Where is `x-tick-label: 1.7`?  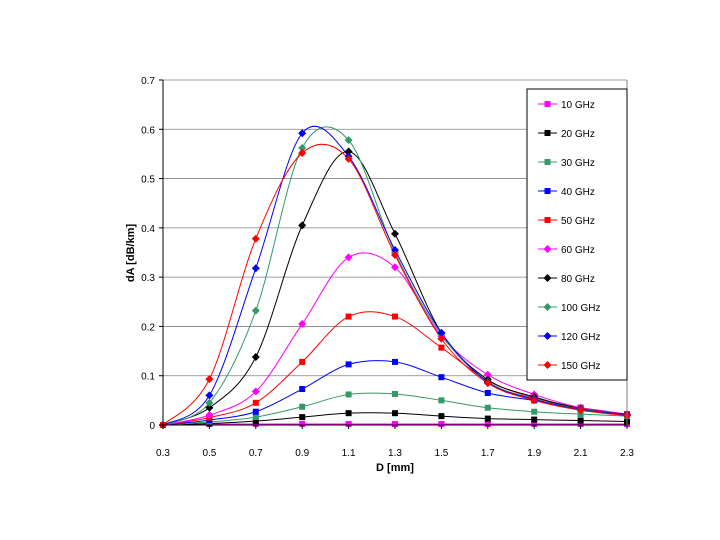
x-tick-label: 1.7 is located at coordinates (488, 453).